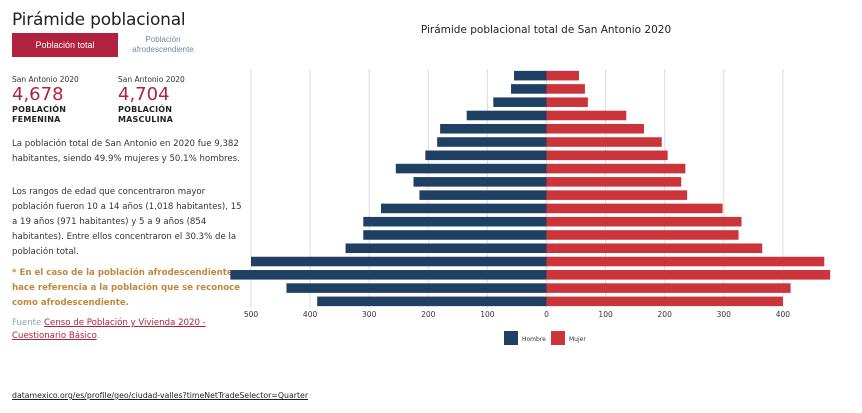 Image resolution: width=862 pixels, height=413 pixels. What do you see at coordinates (558, 338) in the screenshot?
I see `legend-swatch-mujer` at bounding box center [558, 338].